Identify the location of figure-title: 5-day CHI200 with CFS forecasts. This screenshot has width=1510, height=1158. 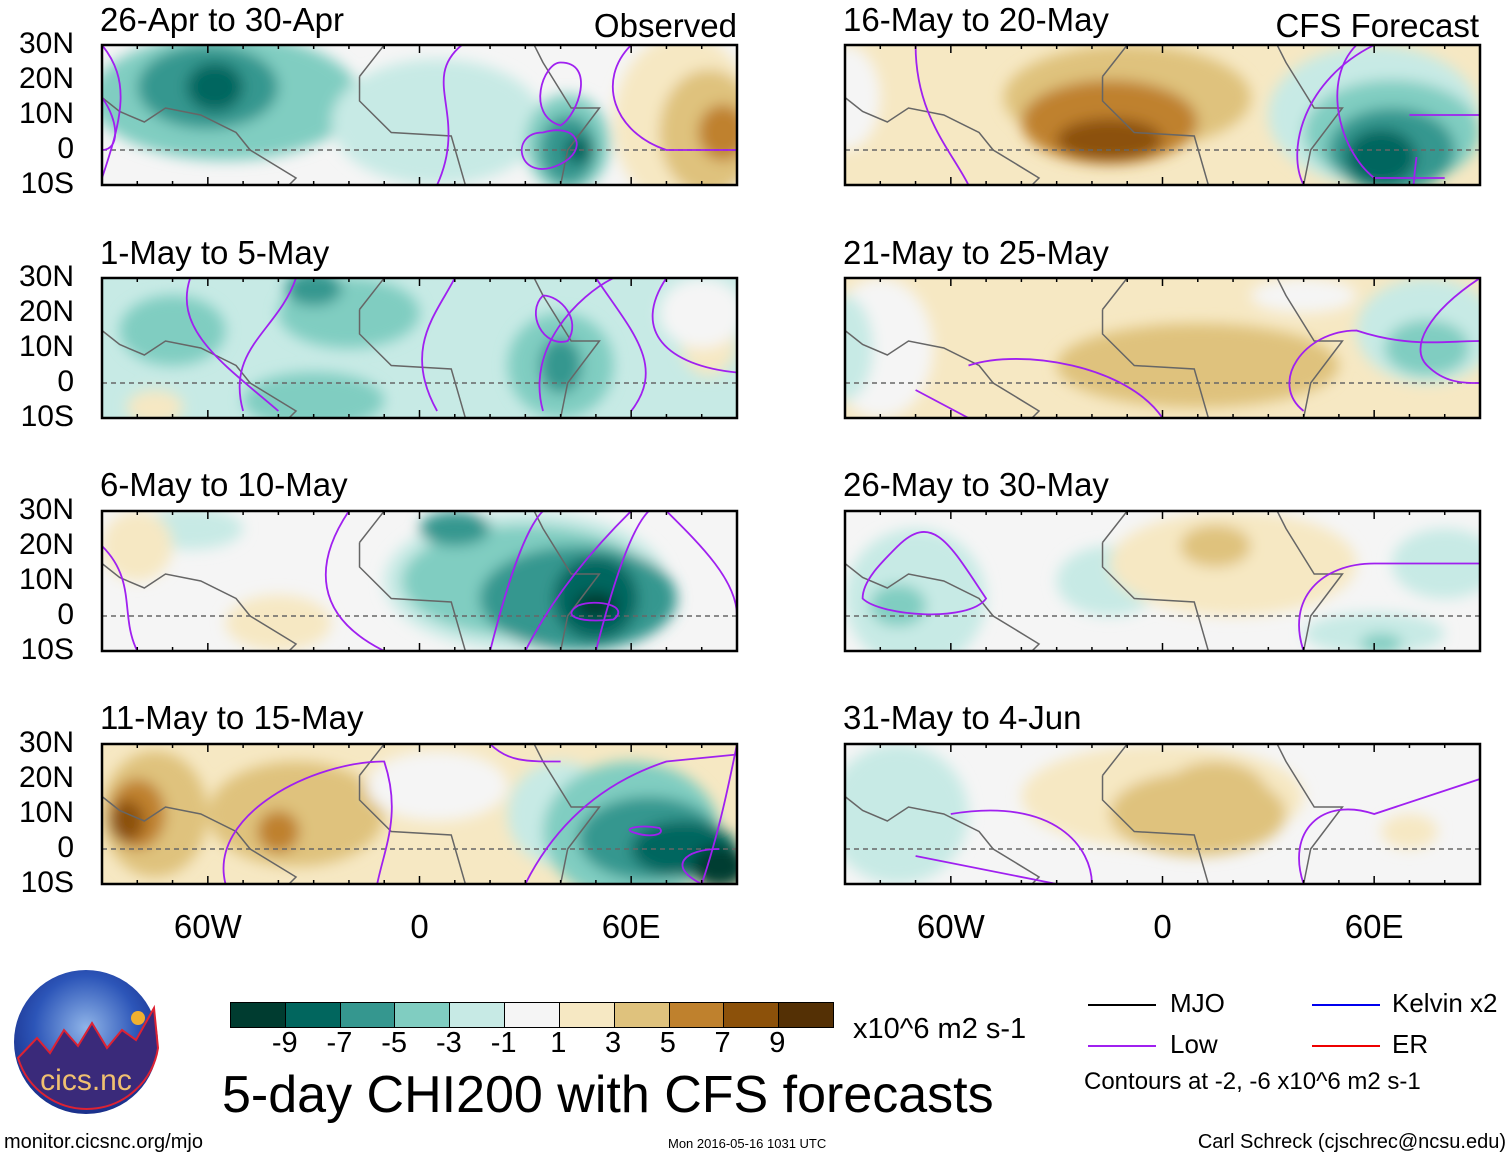
(608, 1095).